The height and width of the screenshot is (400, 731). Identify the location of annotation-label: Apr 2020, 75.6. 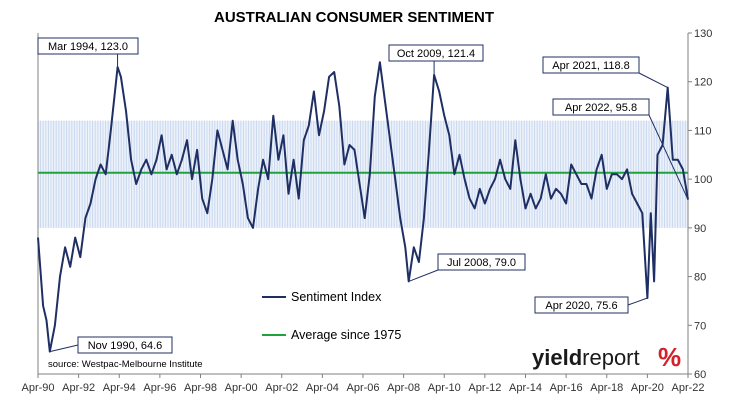
(581, 306).